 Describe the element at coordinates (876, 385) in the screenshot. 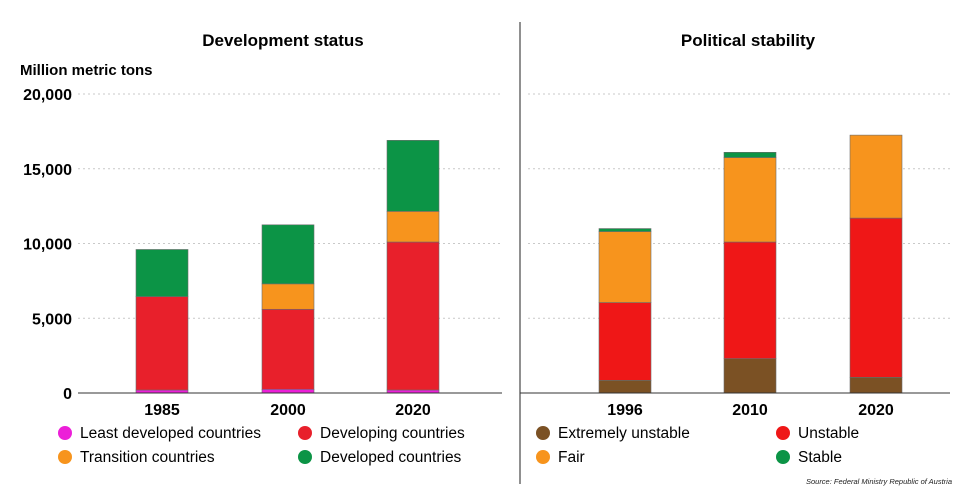

I see `right-bar-2020-extremely-unstable` at that location.